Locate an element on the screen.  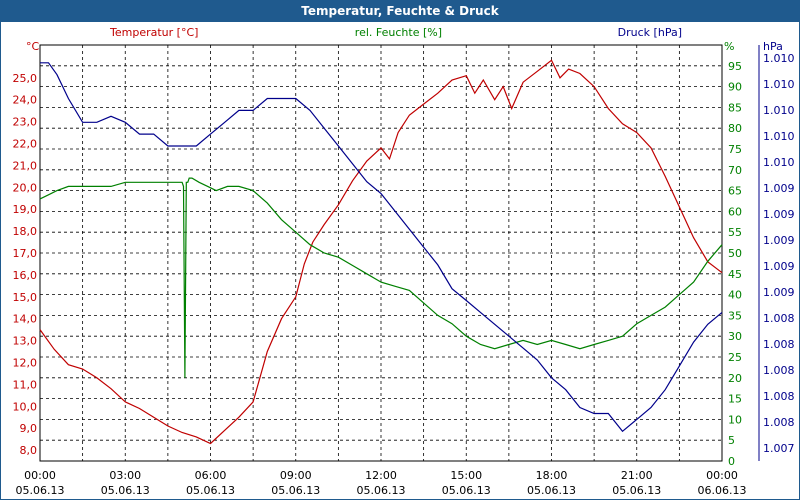
temp-tick-label: 23,0 is located at coordinates (25, 122).